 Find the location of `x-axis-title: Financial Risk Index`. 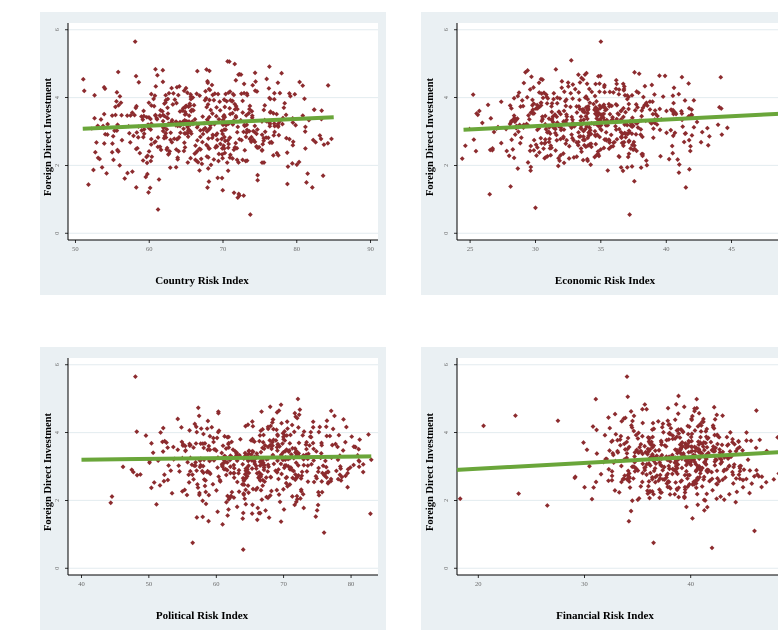

x-axis-title: Financial Risk Index is located at coordinates (605, 616).